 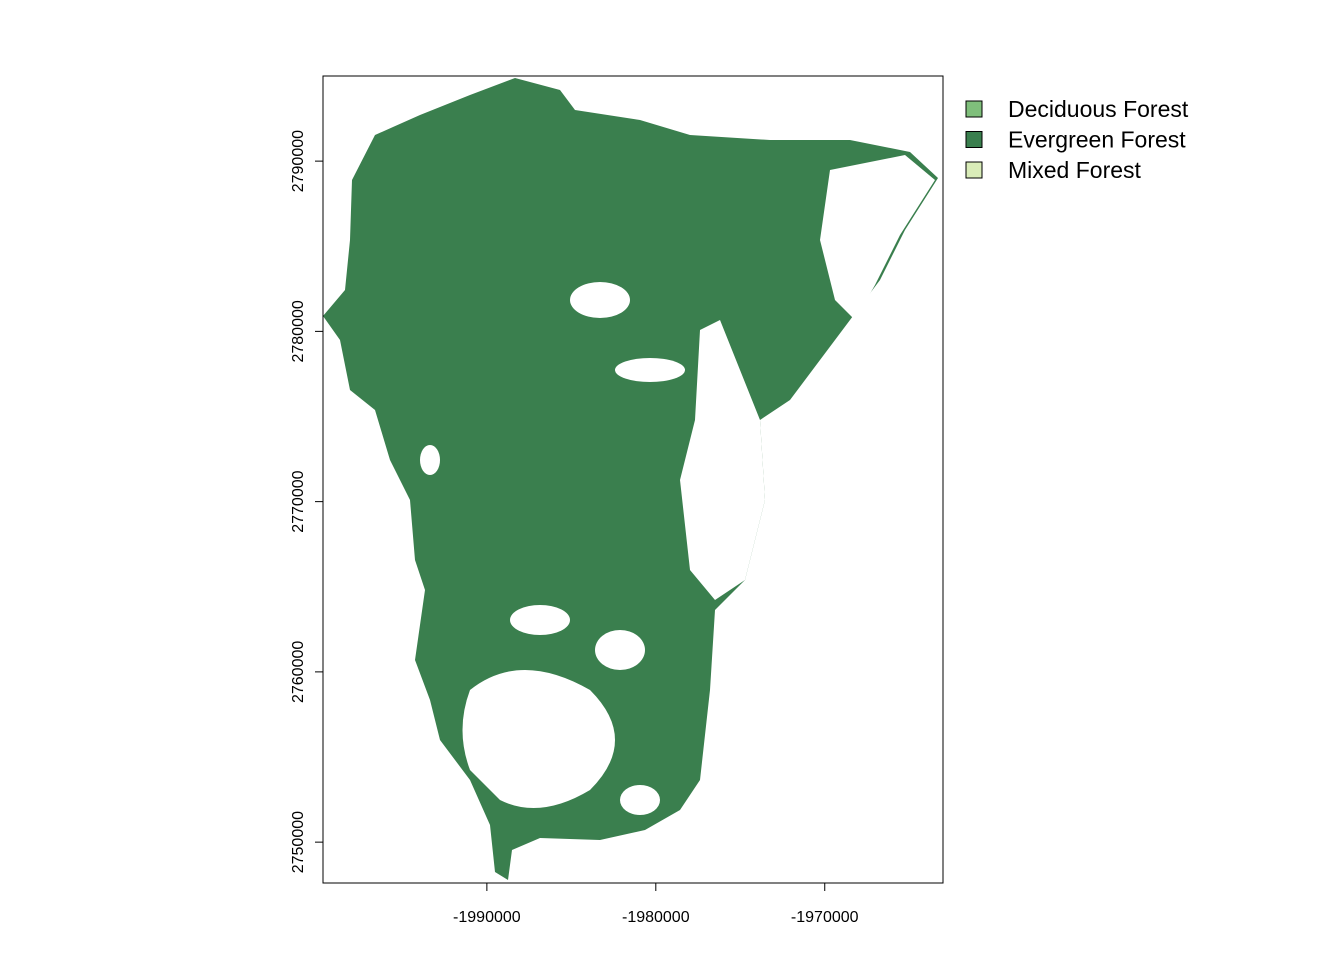 I want to click on y-tick-label: 2750000, so click(x=298, y=842).